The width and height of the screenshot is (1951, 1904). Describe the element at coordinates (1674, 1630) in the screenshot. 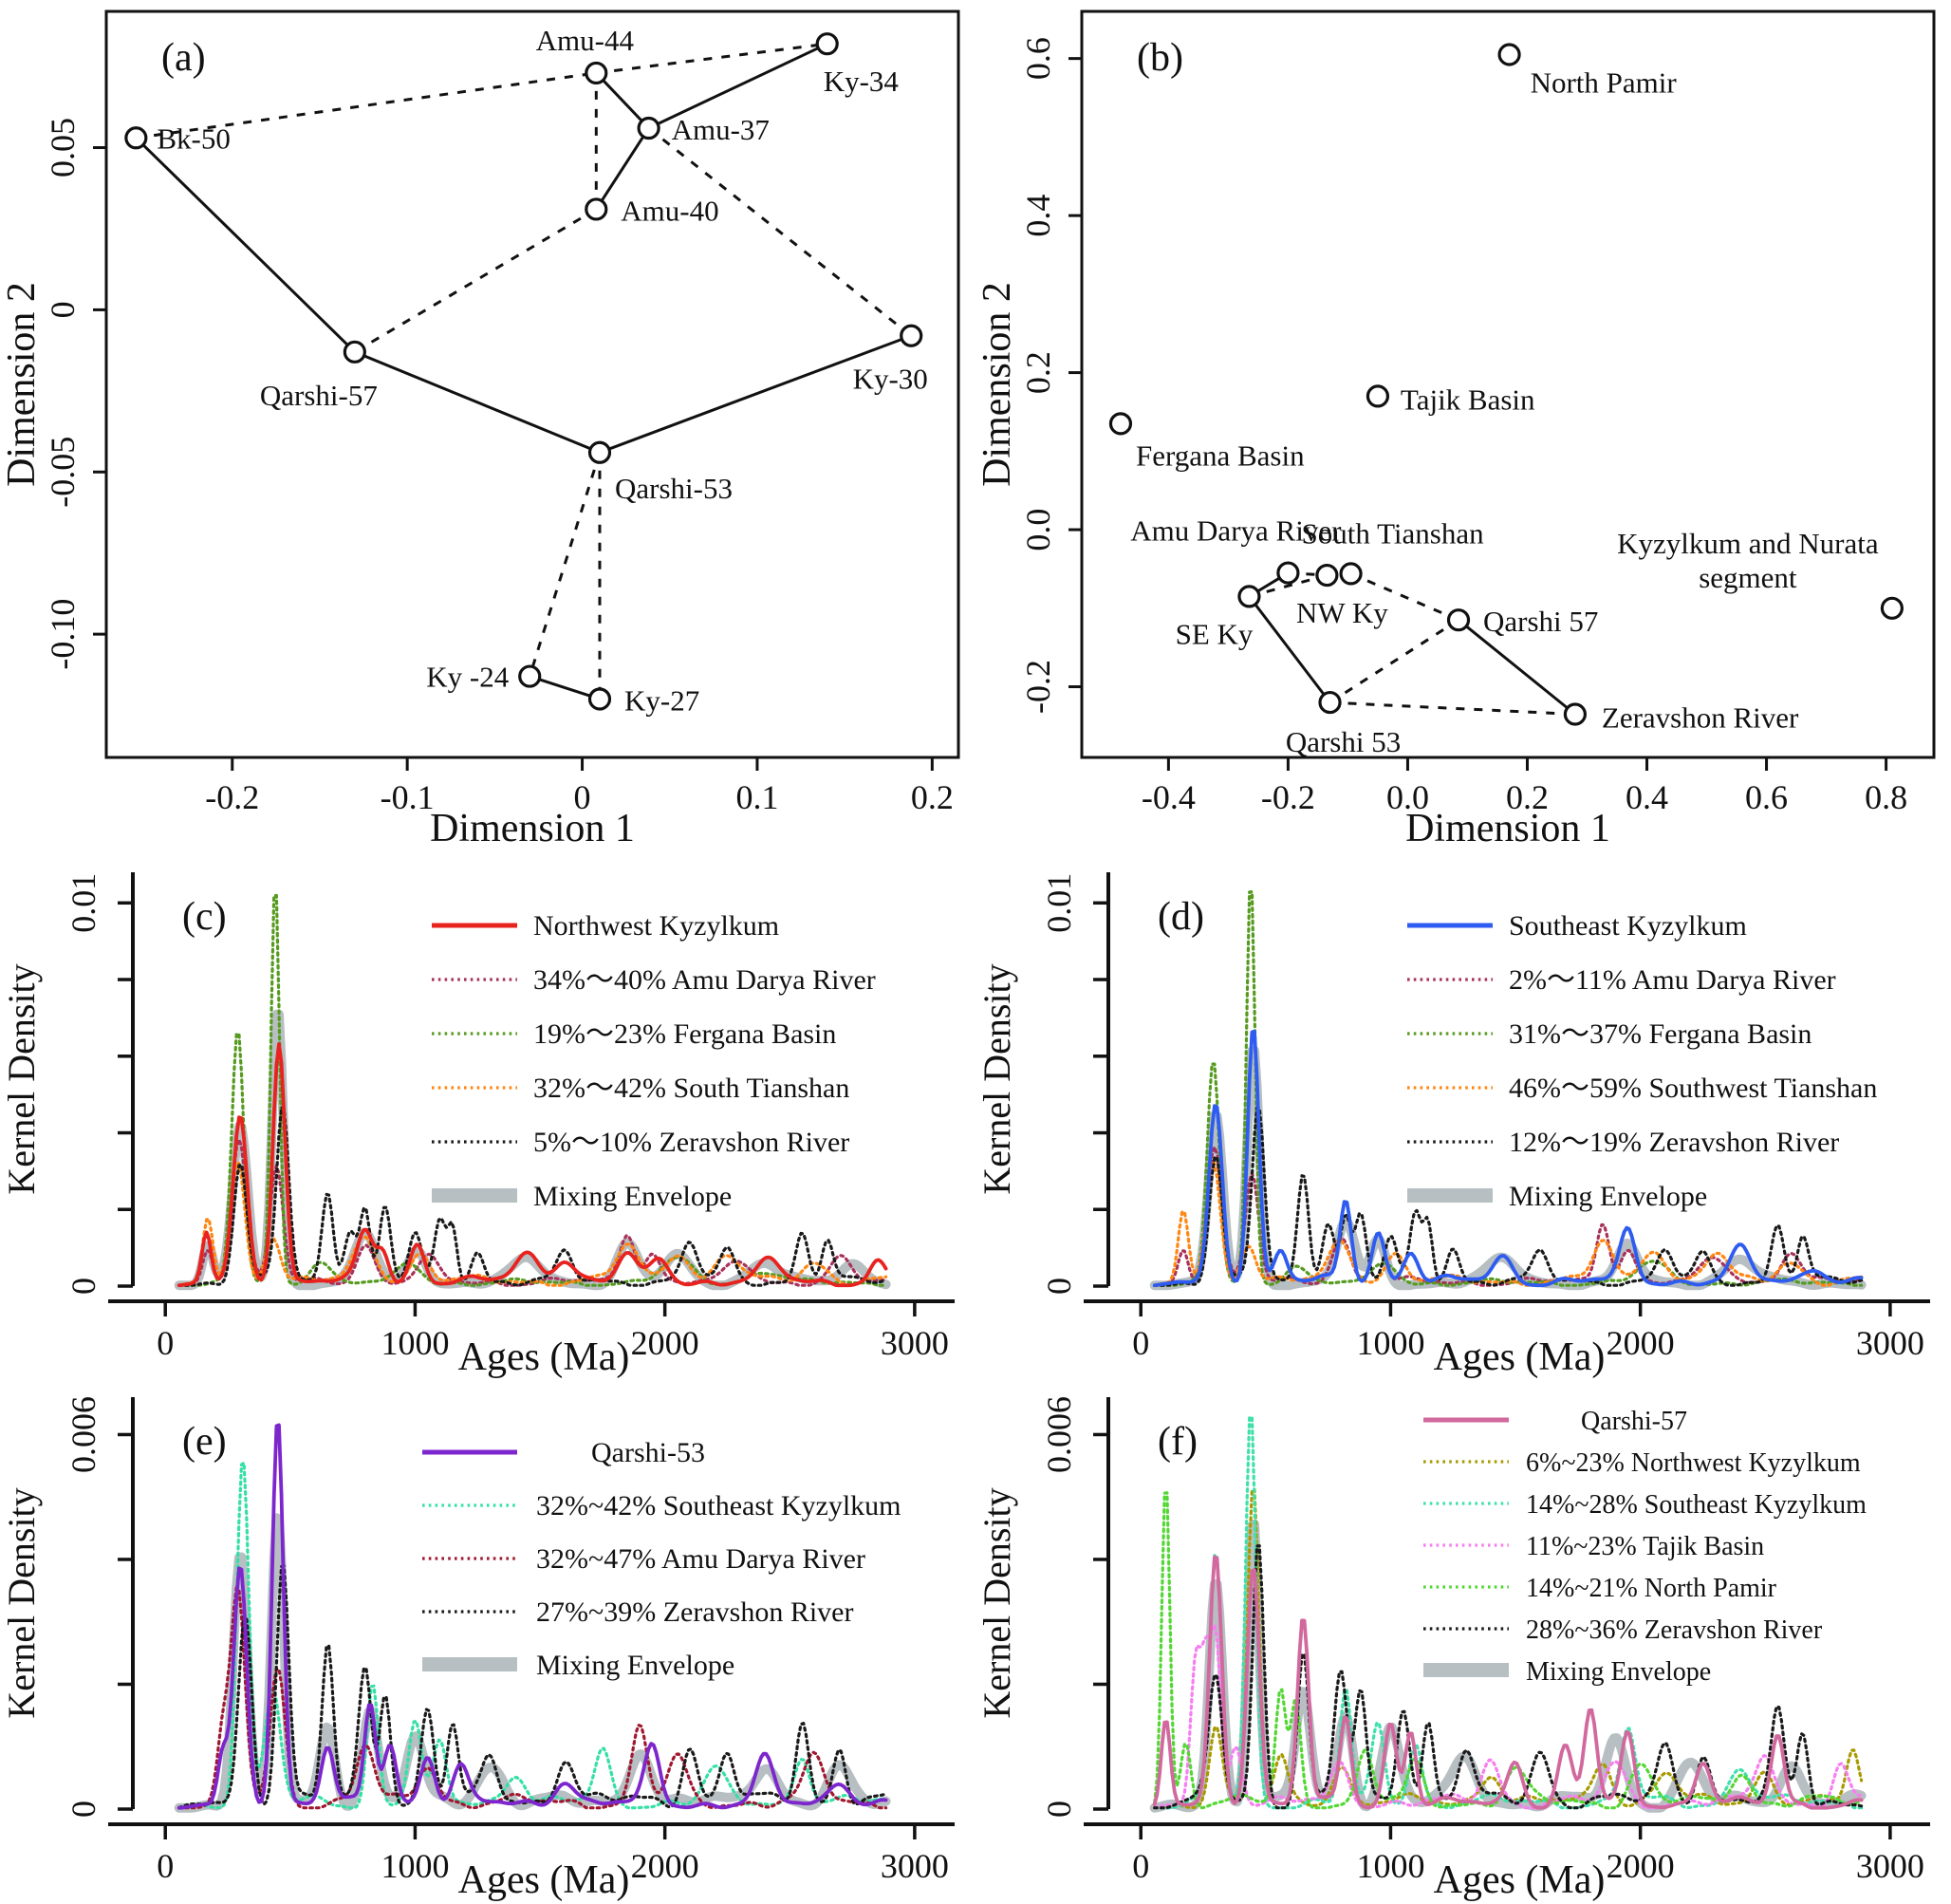

I see `legend-label: 28%~36% Zeravshon River` at that location.